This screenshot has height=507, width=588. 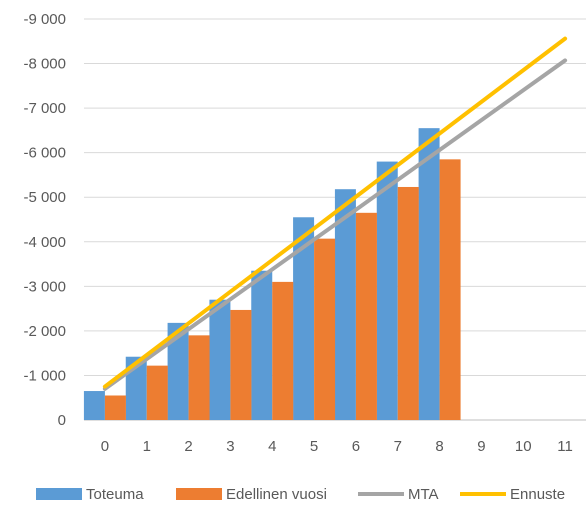 What do you see at coordinates (230, 446) in the screenshot?
I see `x-tick-label: 3` at bounding box center [230, 446].